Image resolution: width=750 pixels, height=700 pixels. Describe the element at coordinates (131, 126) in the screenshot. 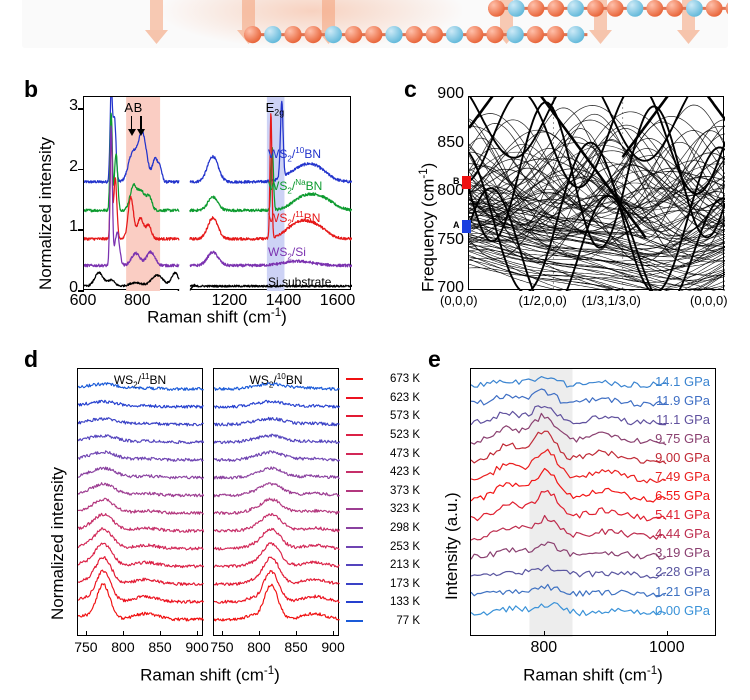

I see `panel-b-arrow-A` at that location.